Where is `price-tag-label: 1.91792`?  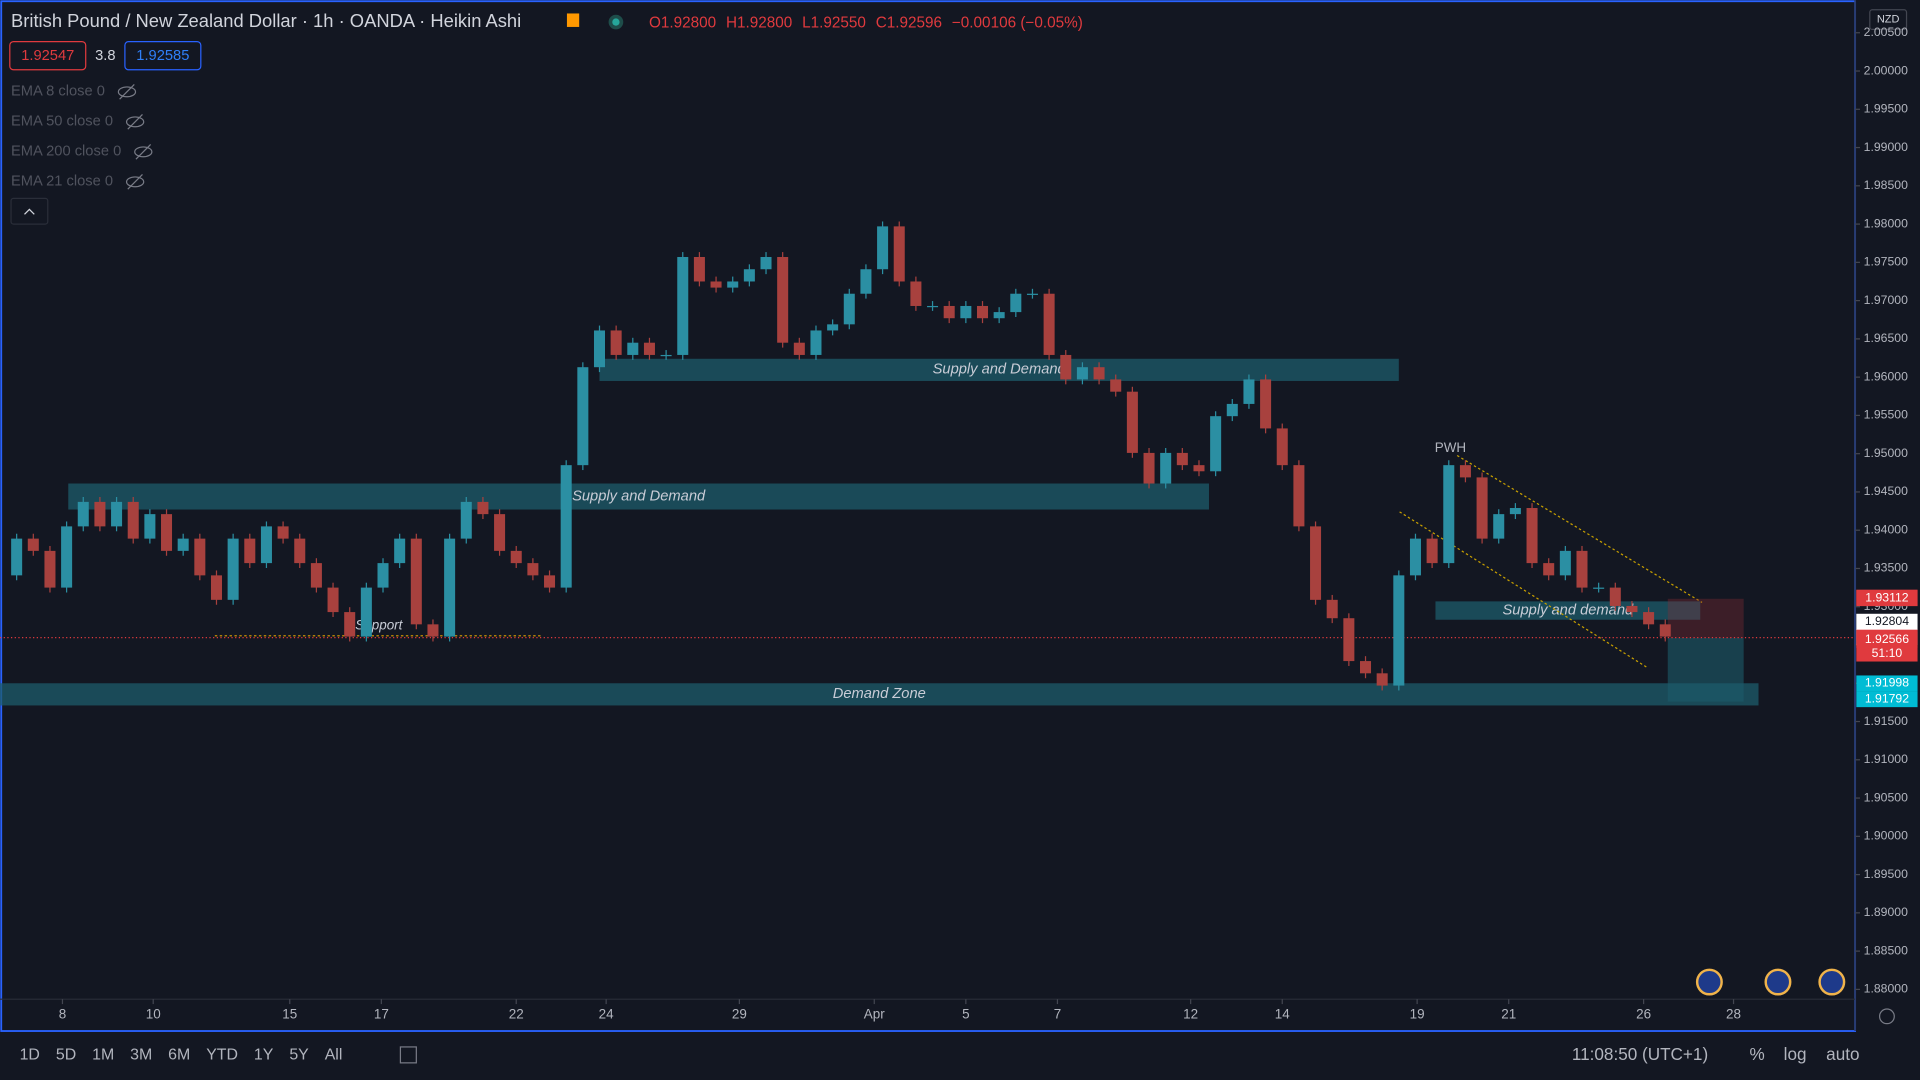 price-tag-label: 1.91792 is located at coordinates (1887, 698).